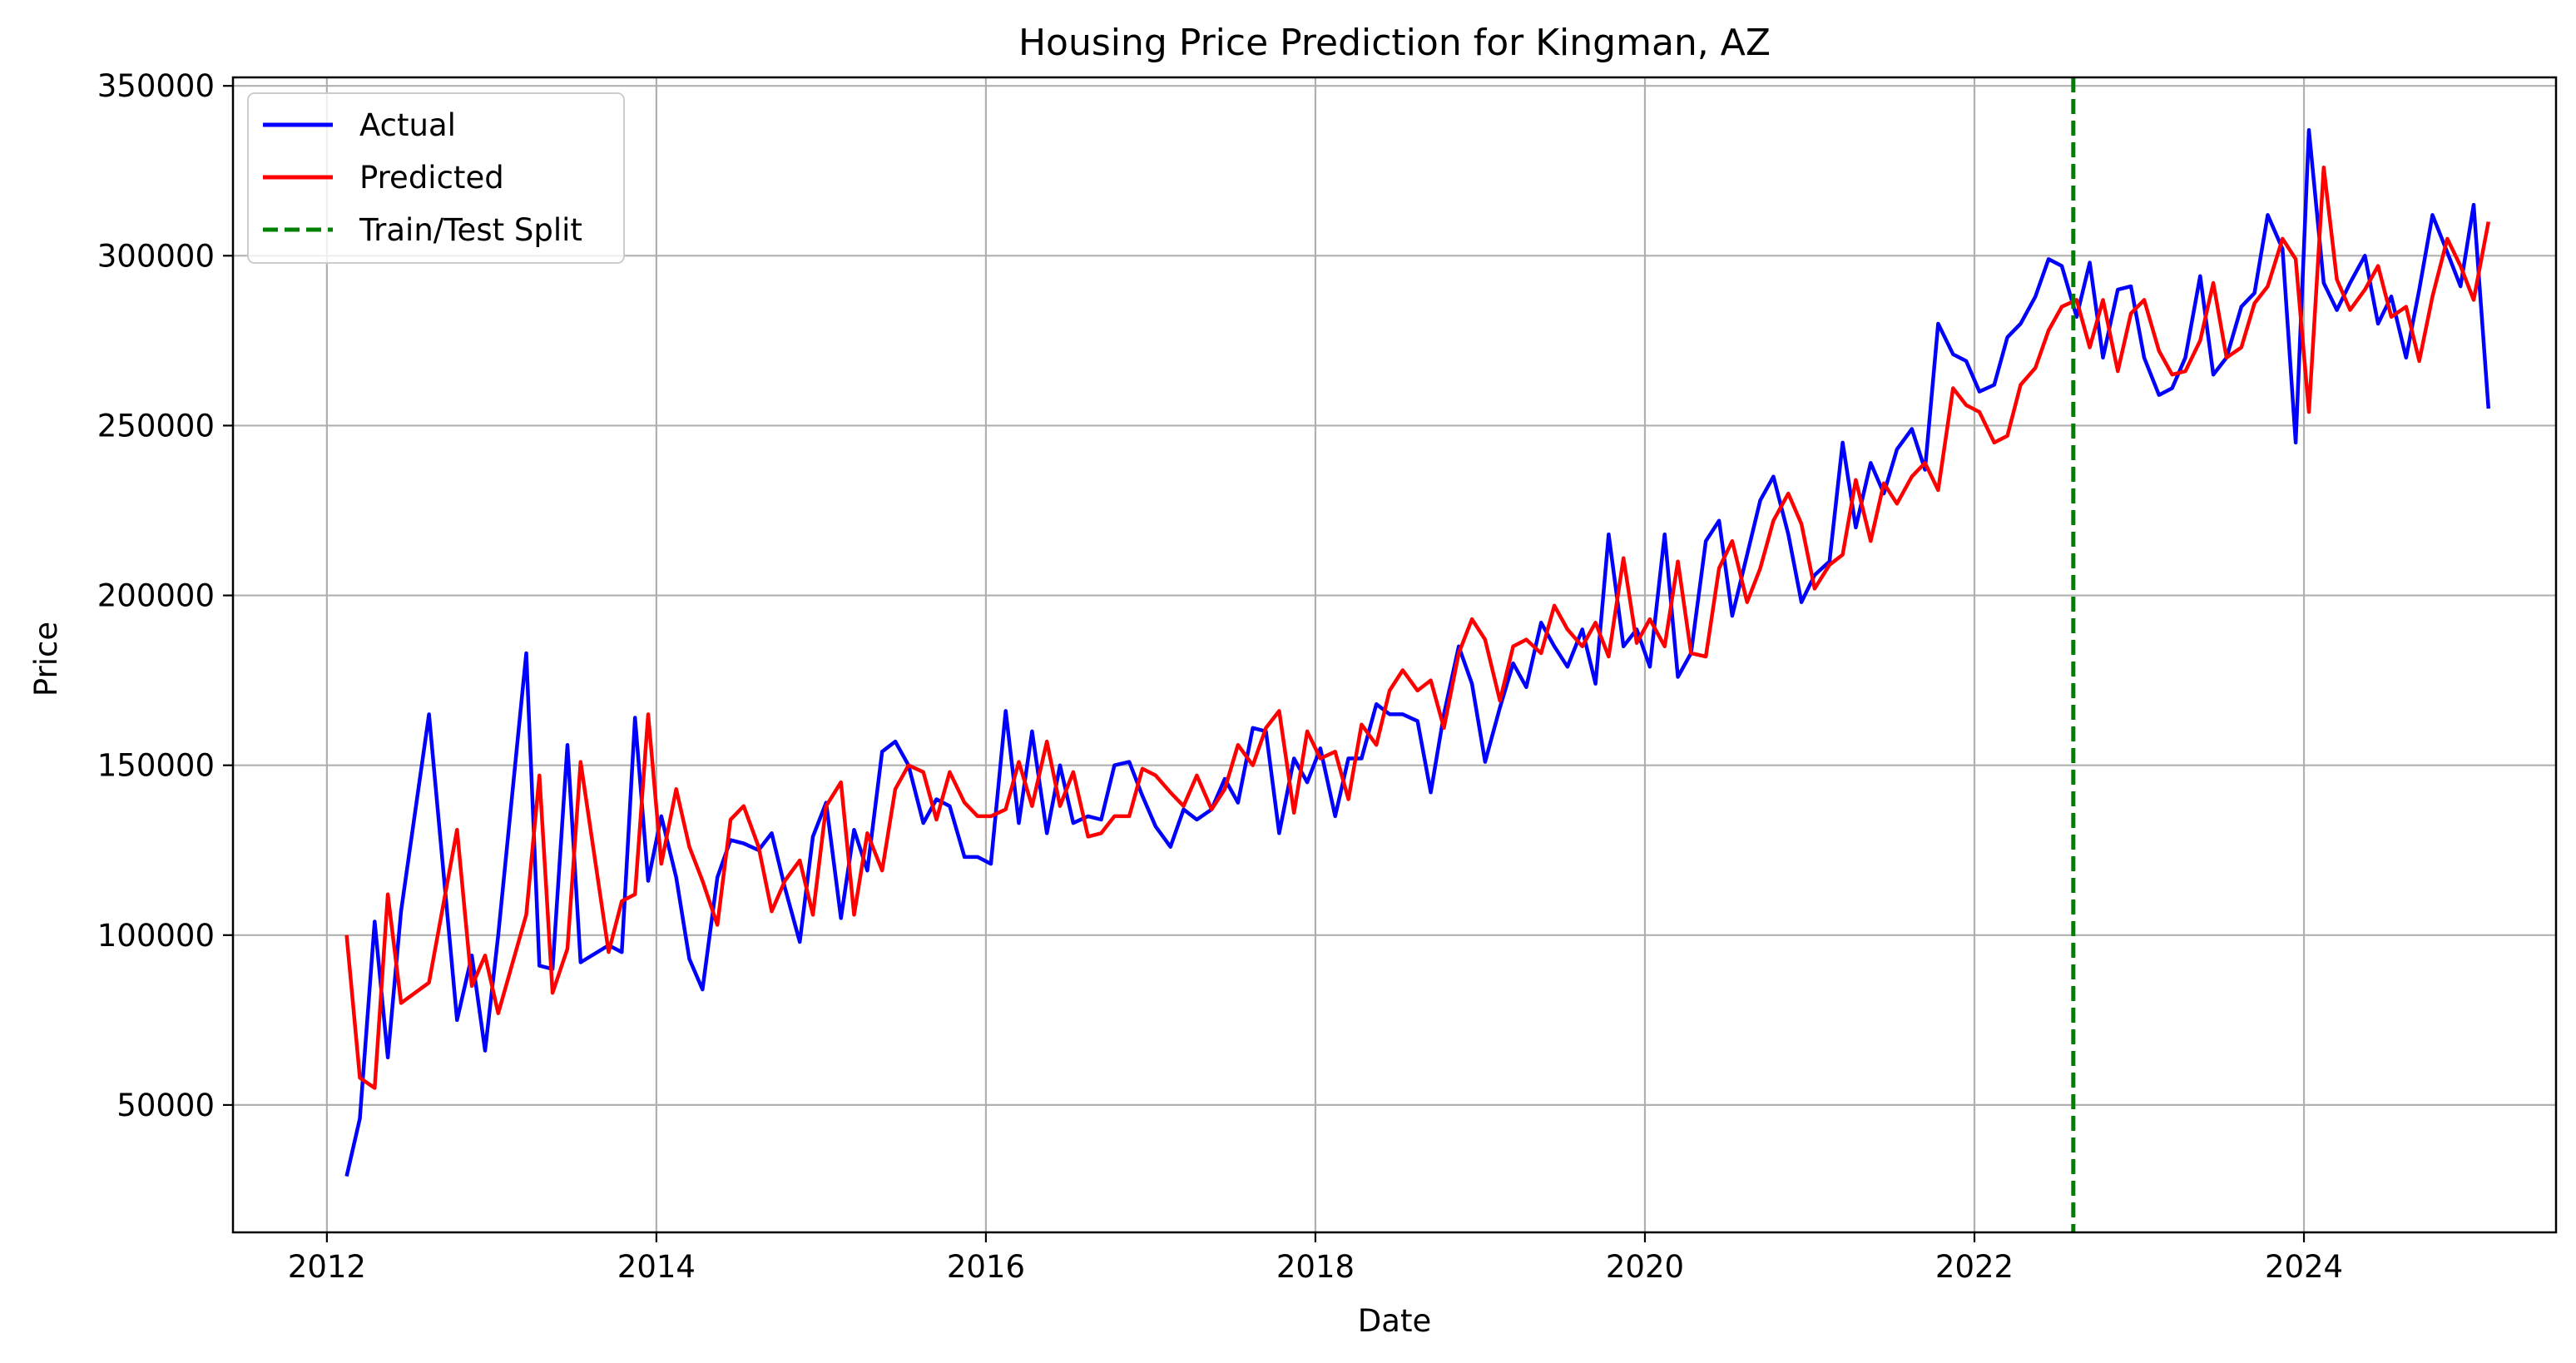 The height and width of the screenshot is (1363, 2576). Describe the element at coordinates (1316, 1267) in the screenshot. I see `x-tick-label: 2018` at that location.